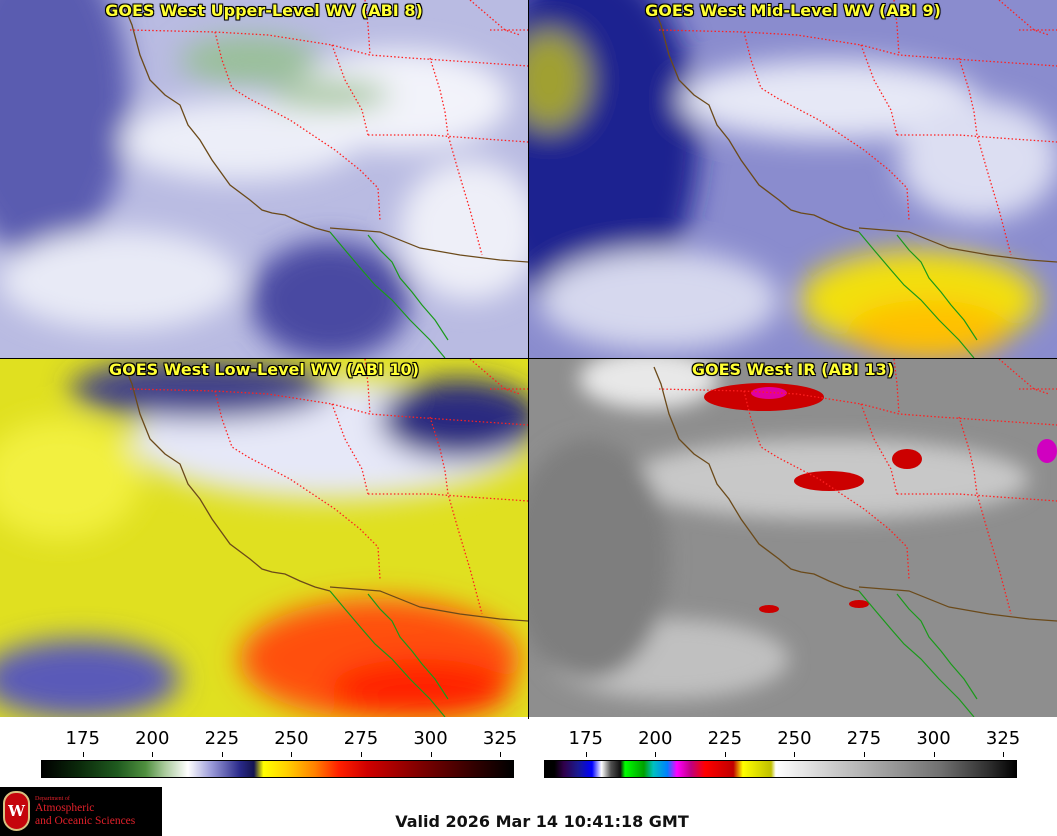  I want to click on ir-colorbar-ticks: 175 200 225 250 275 300 325, so click(782, 742).